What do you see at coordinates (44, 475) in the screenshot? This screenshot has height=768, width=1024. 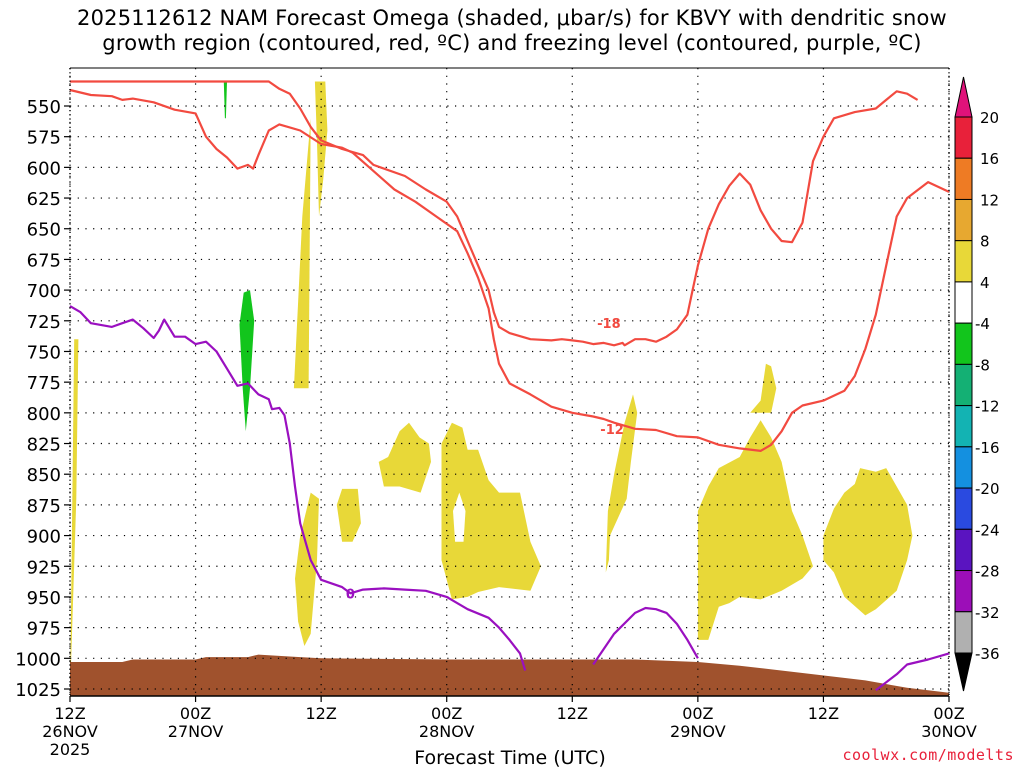 I see `y-tick-label-850: 850` at bounding box center [44, 475].